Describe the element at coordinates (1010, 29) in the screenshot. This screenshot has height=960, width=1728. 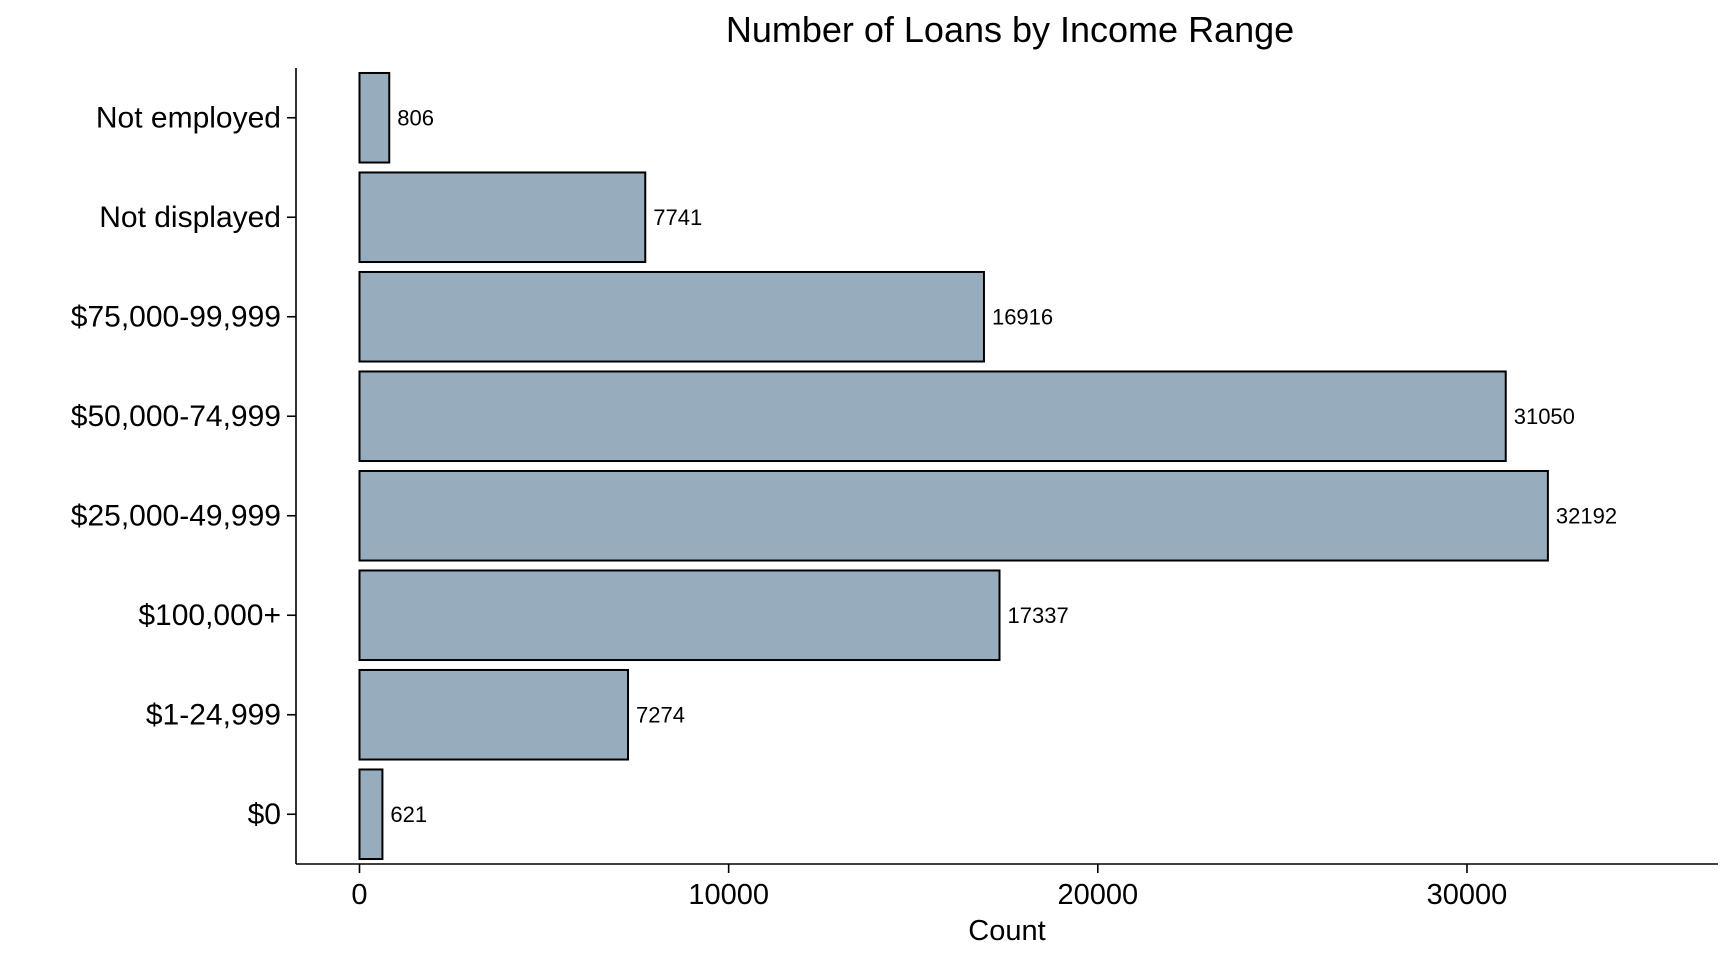
I see `chart-title: Number of Loans by Income Range` at that location.